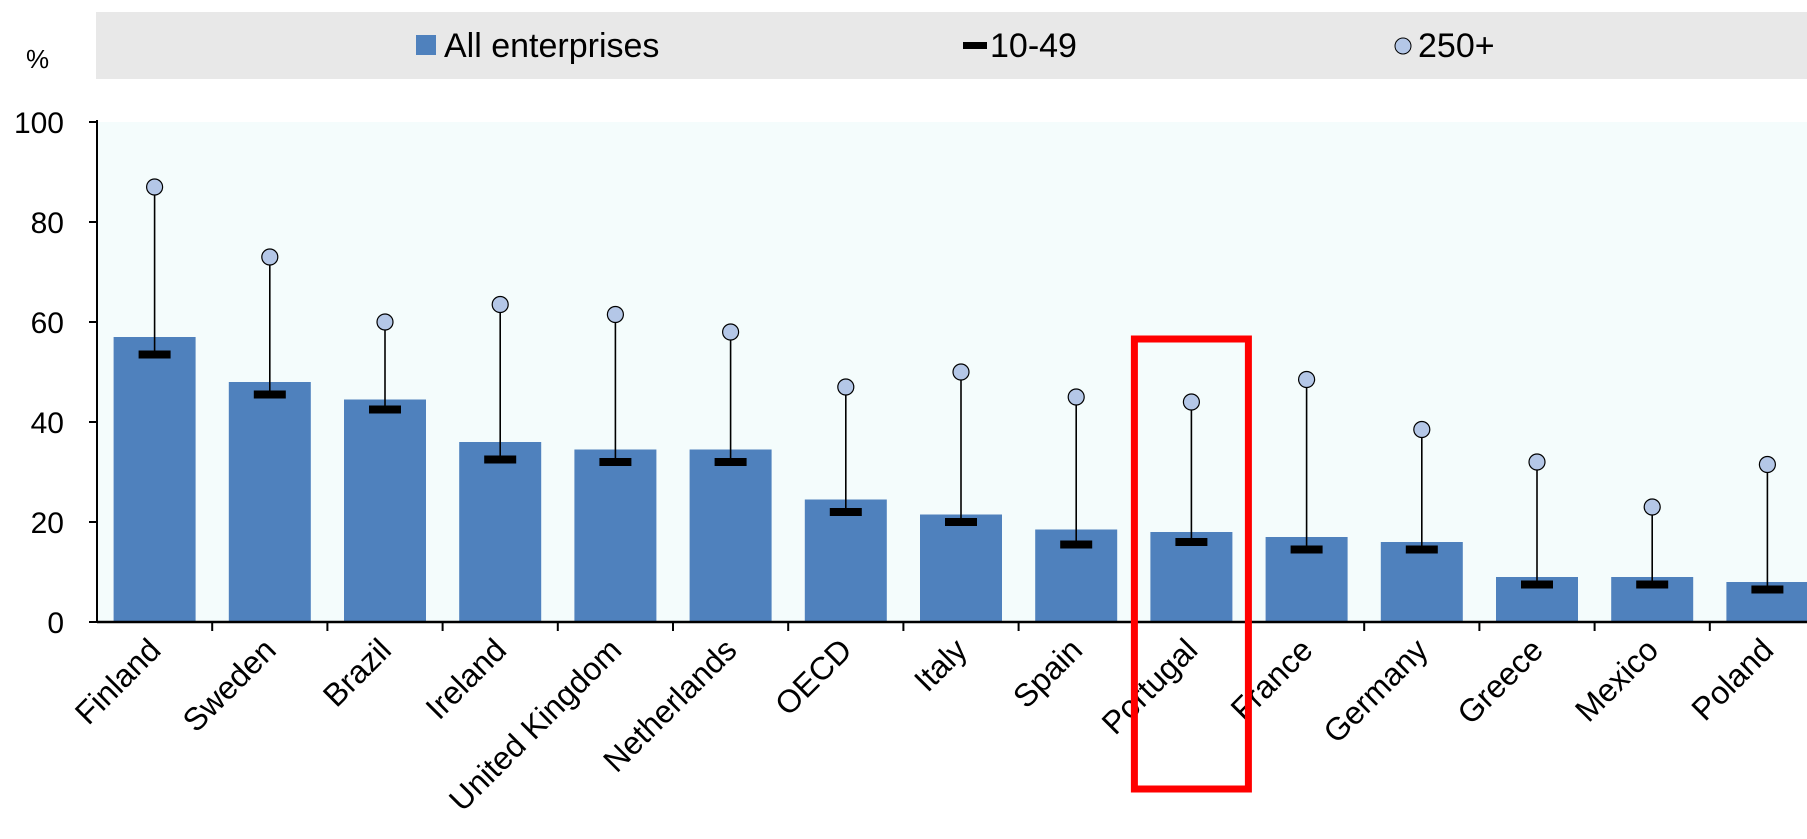 The width and height of the screenshot is (1807, 839). I want to click on legend-swatch-circle, so click(1403, 46).